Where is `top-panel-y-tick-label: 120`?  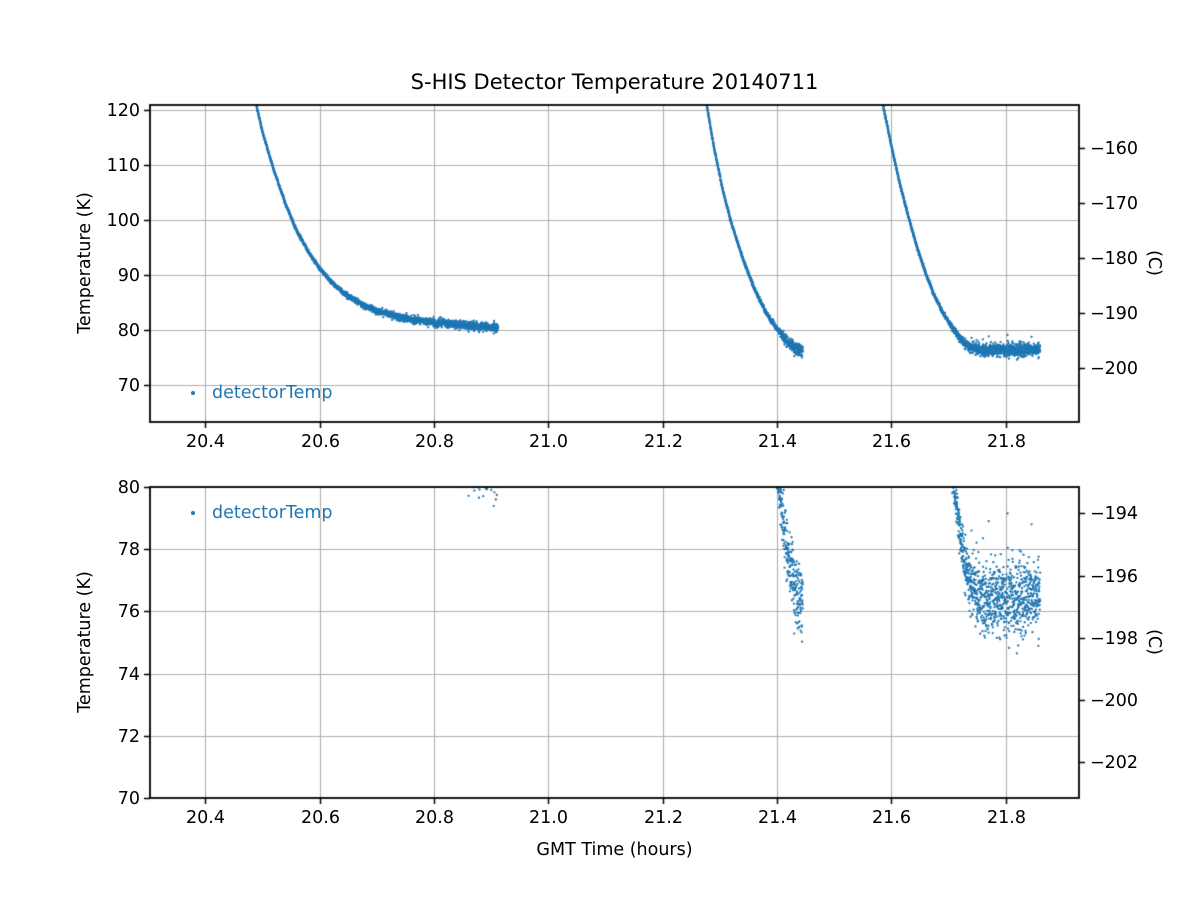
top-panel-y-tick-label: 120 is located at coordinates (123, 110).